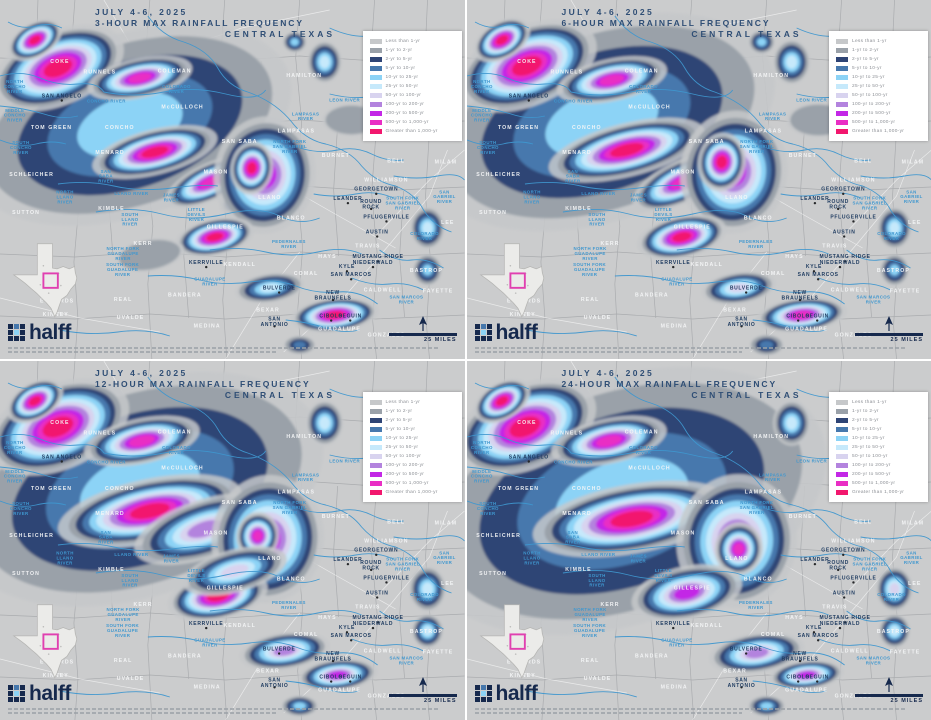 The width and height of the screenshot is (931, 720). Describe the element at coordinates (206, 624) in the screenshot. I see `svg-text: KERRVILLE` at that location.